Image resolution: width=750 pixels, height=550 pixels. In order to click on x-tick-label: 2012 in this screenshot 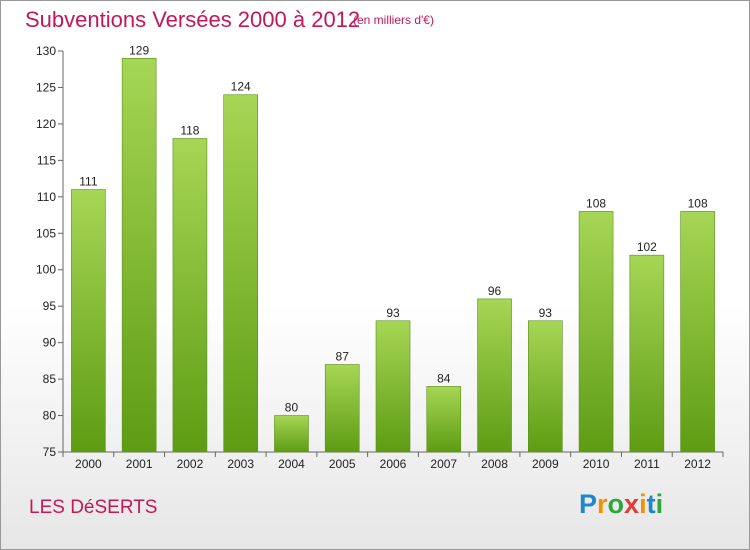, I will do `click(697, 464)`.